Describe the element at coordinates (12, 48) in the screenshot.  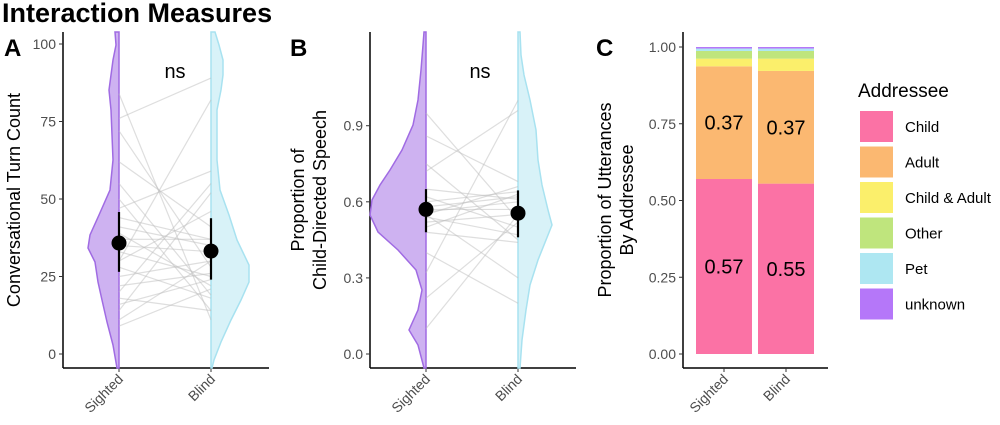
I see `panel-label-a: A` at that location.